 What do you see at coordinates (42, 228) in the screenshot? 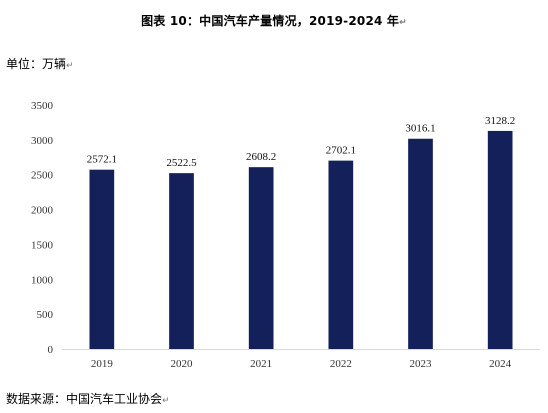
I see `y-axis: 0 500 1000 1500 2000 2500 3000 3500` at bounding box center [42, 228].